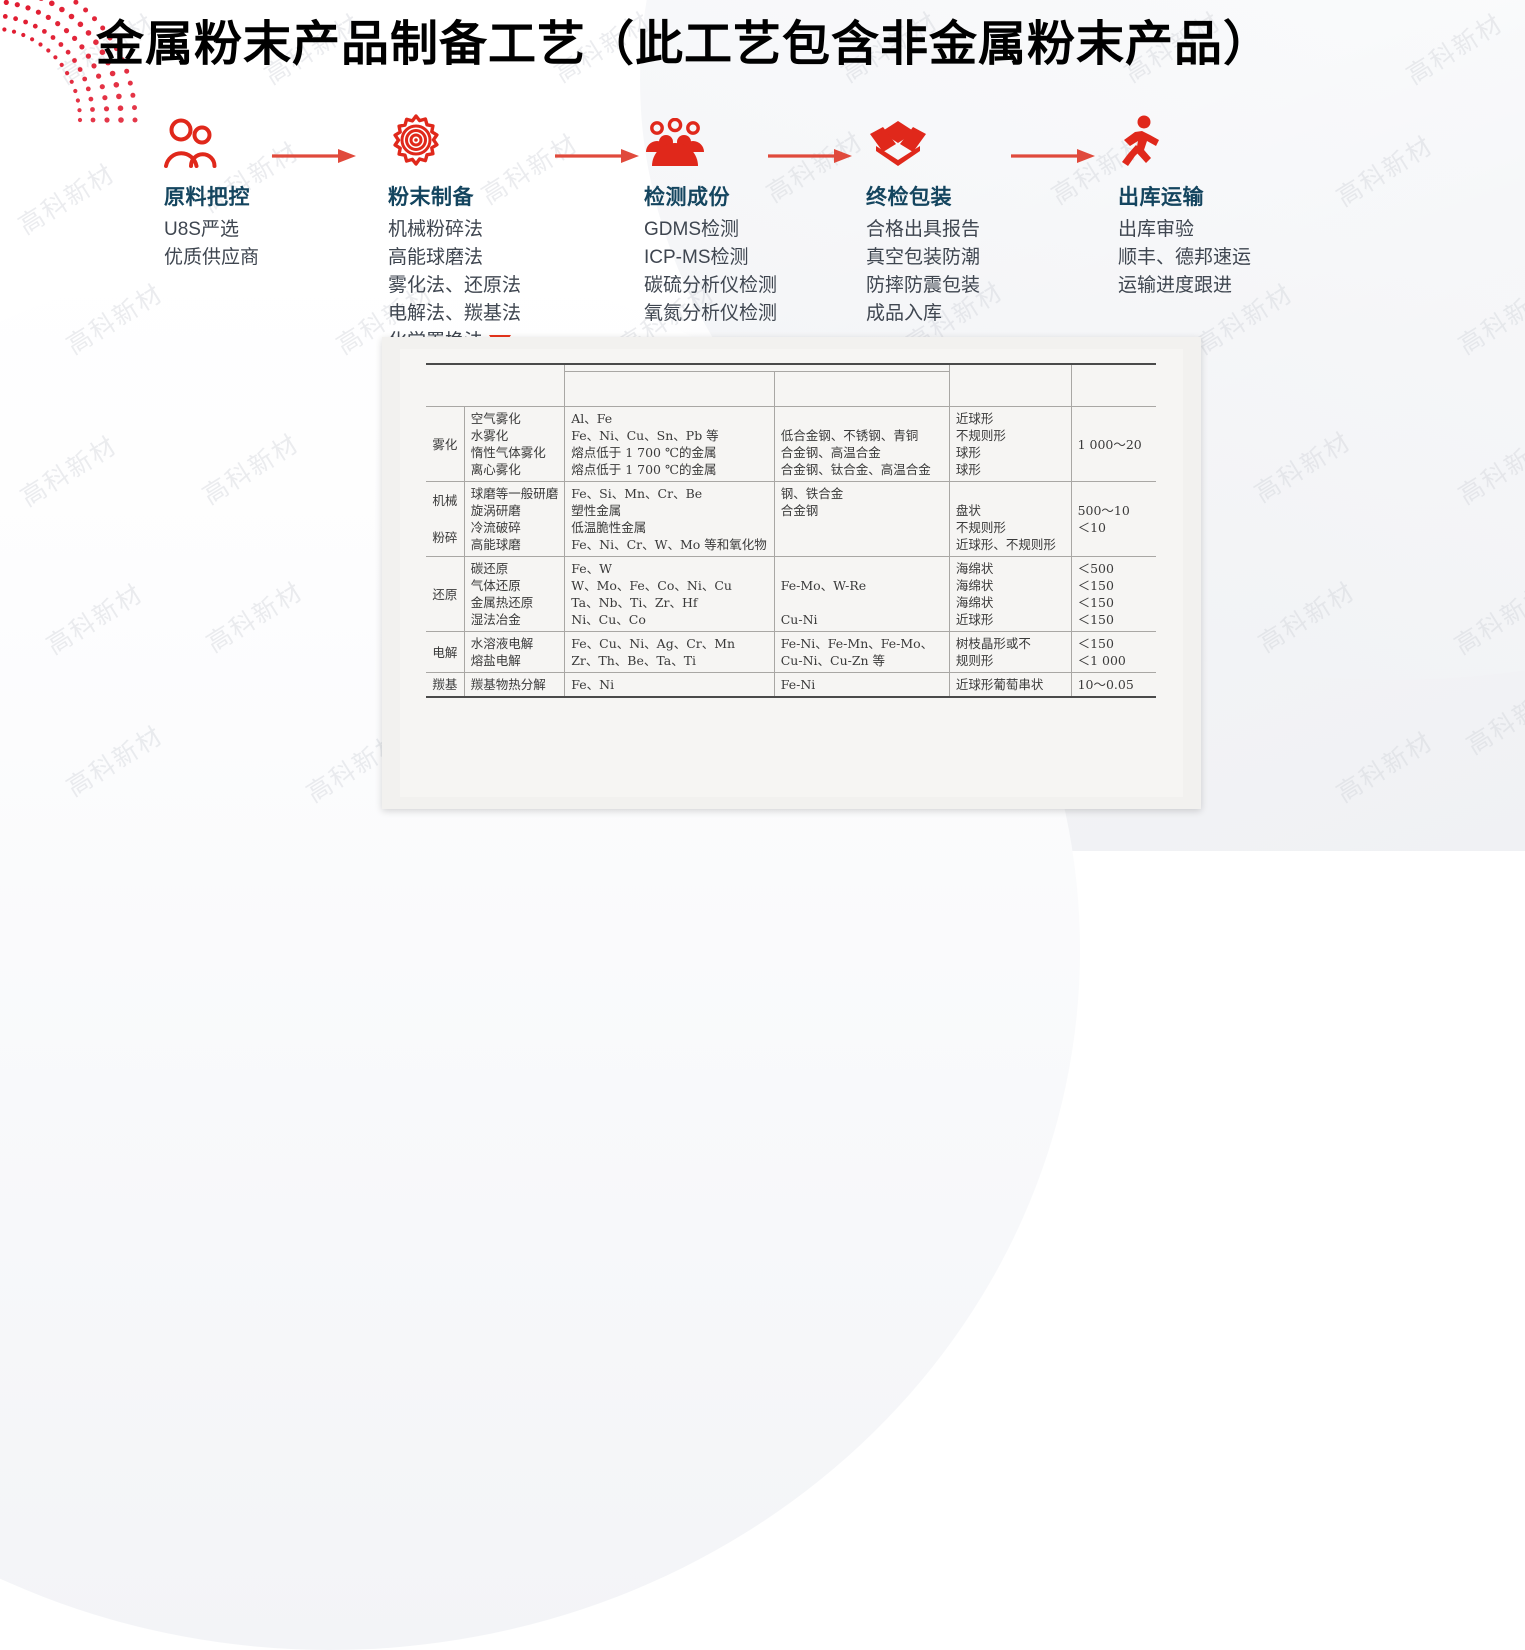 The height and width of the screenshot is (1650, 1525). What do you see at coordinates (923, 218) in the screenshot?
I see `flow-step-4: 终检包装 合格出具报告 真空包装防潮 防摔防震包装 成品入库` at bounding box center [923, 218].